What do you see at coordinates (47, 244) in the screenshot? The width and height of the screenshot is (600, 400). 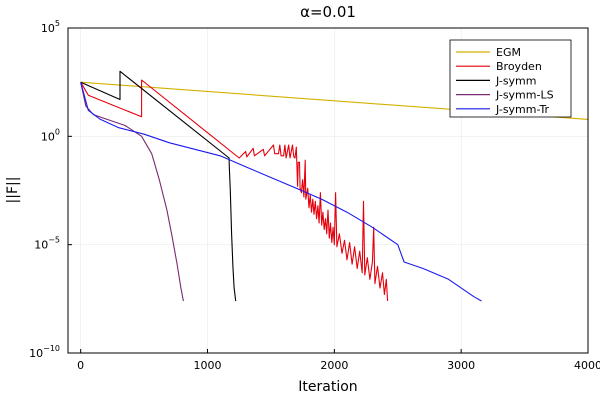 I see `y-tick-label: 10⁻⁵` at bounding box center [47, 244].